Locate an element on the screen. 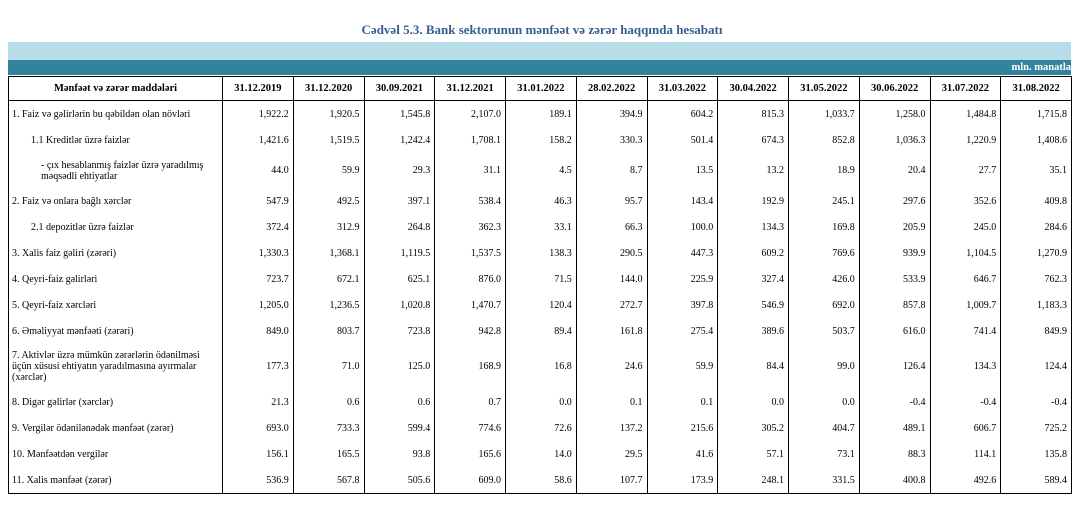 The width and height of the screenshot is (1084, 521). cell-value: 215.6 is located at coordinates (682, 428).